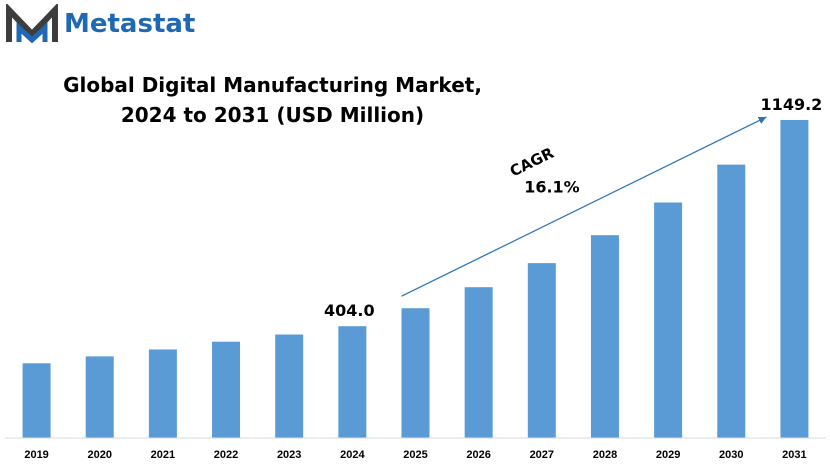 This screenshot has height=466, width=830. What do you see at coordinates (532, 162) in the screenshot?
I see `cagr-label: CAGR` at bounding box center [532, 162].